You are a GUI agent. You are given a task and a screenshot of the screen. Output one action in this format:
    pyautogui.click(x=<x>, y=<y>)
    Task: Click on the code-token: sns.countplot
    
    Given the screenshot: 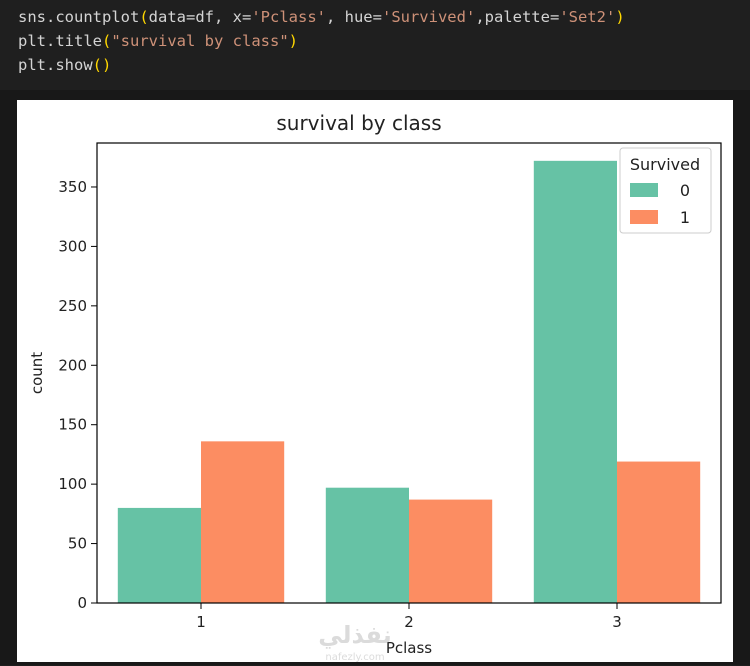 What is the action you would take?
    pyautogui.click(x=79, y=17)
    